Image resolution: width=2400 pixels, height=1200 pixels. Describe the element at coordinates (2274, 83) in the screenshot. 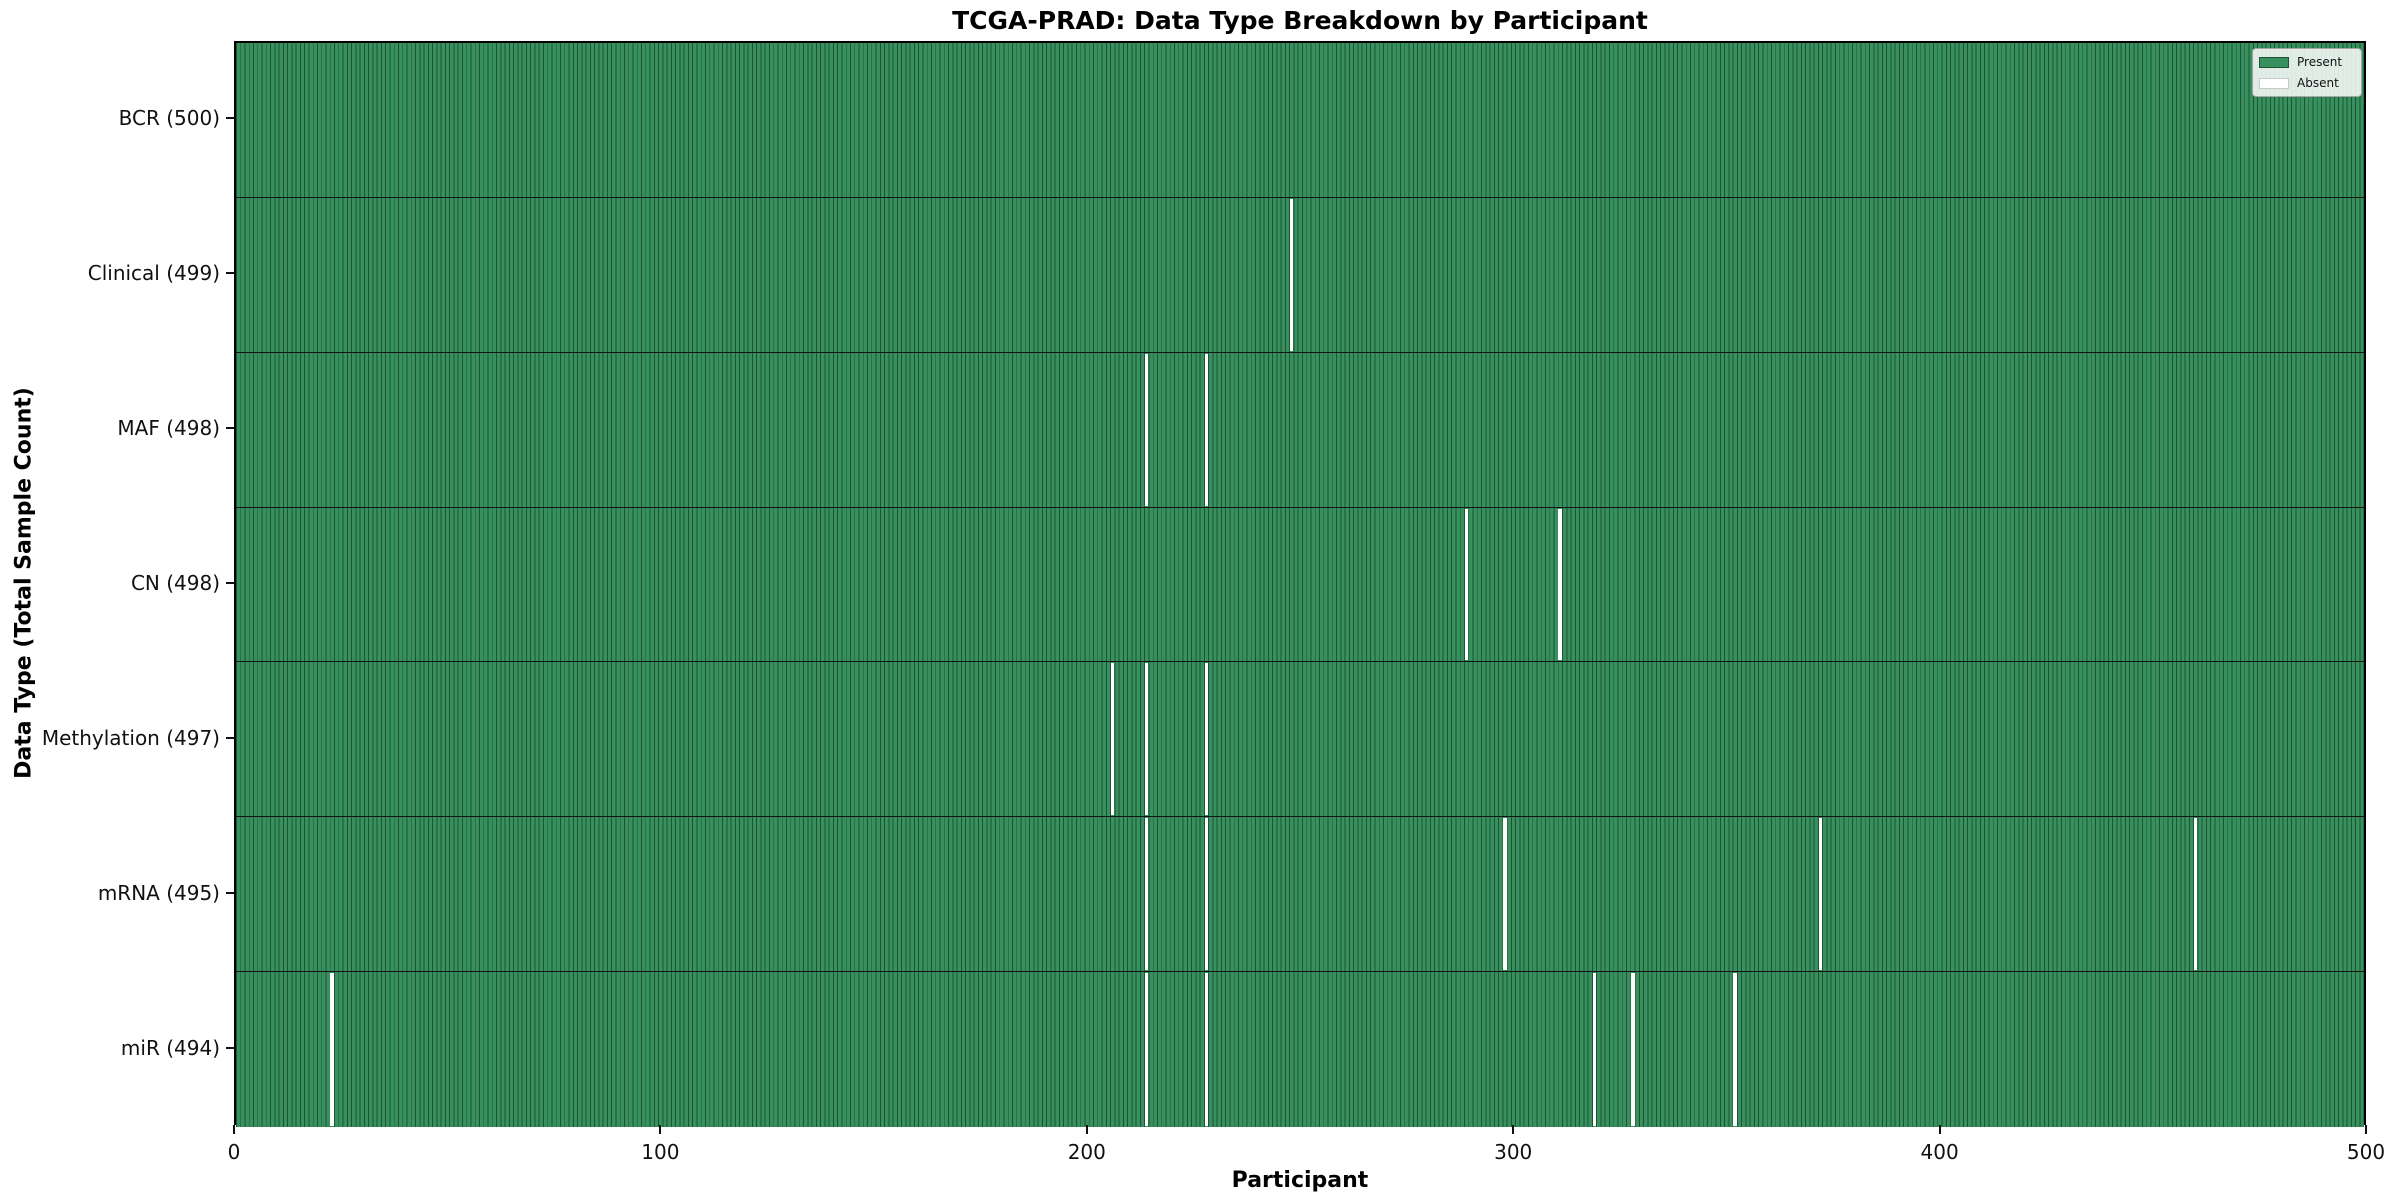

I see `absent-swatch-icon` at that location.